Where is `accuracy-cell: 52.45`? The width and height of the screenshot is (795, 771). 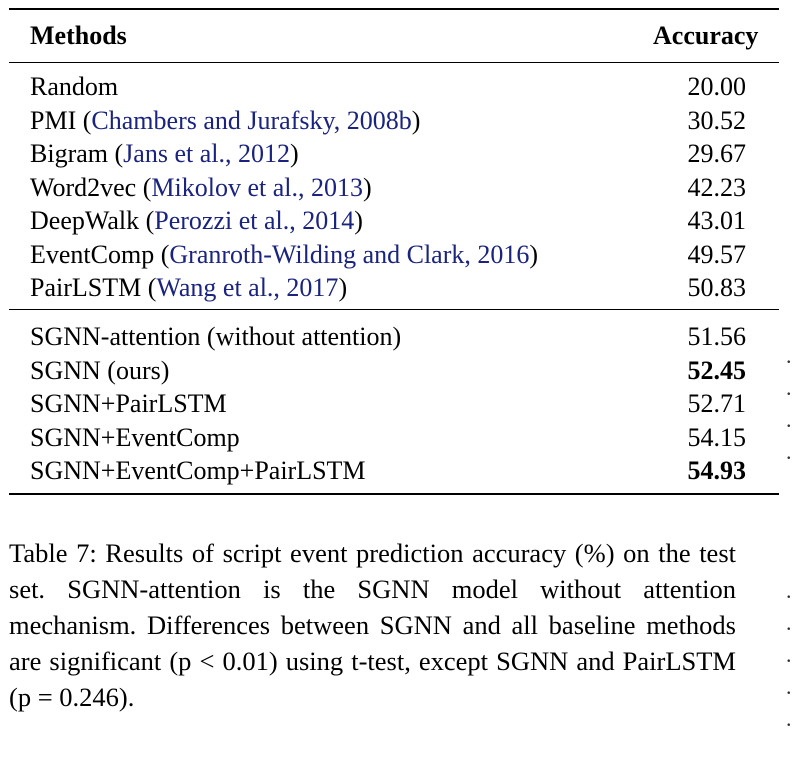 accuracy-cell: 52.45 is located at coordinates (717, 370).